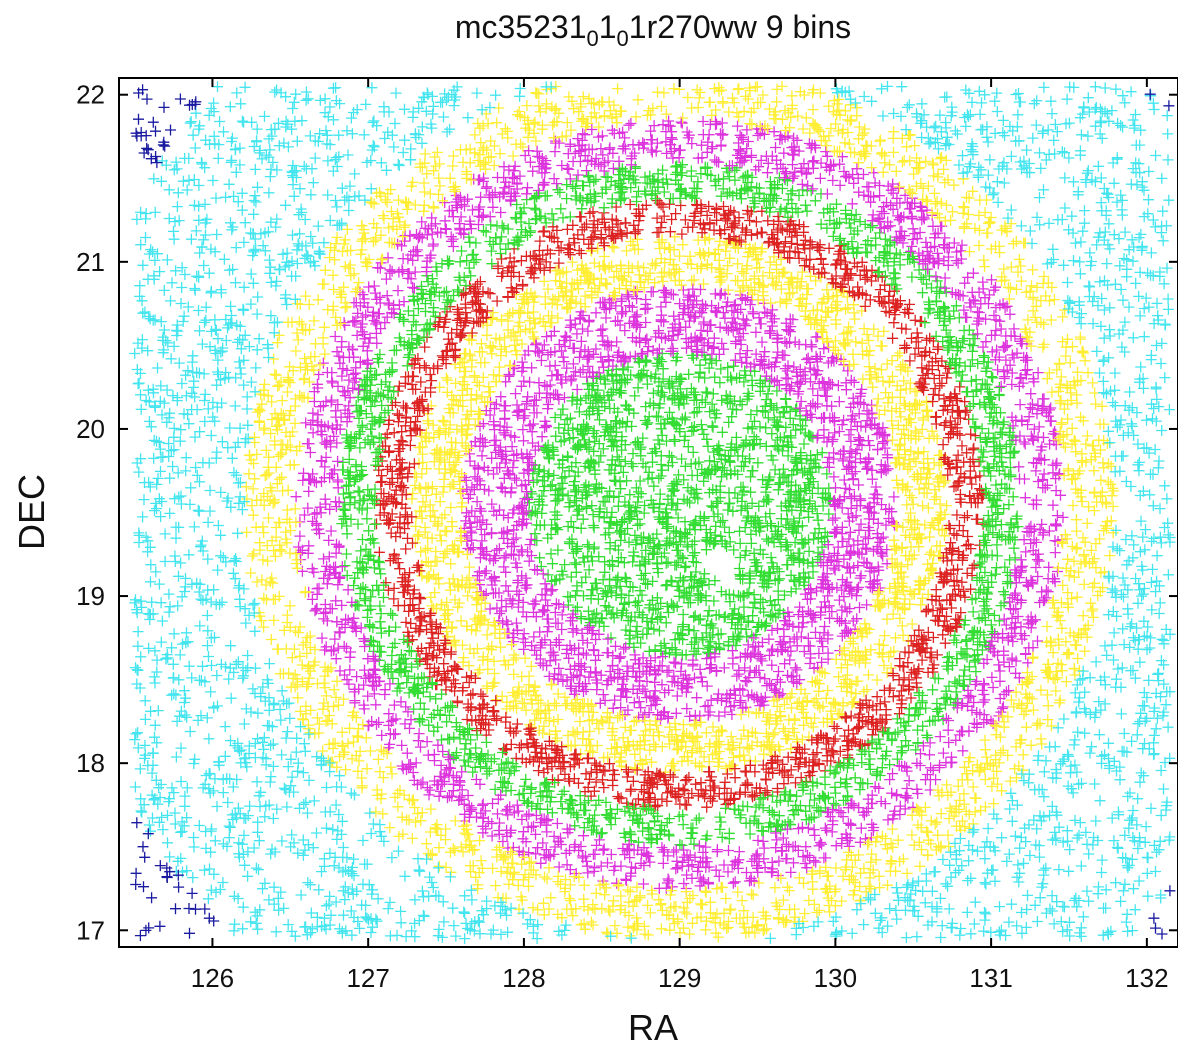 The image size is (1178, 1050). Describe the element at coordinates (835, 978) in the screenshot. I see `x-tick-label: 130` at that location.